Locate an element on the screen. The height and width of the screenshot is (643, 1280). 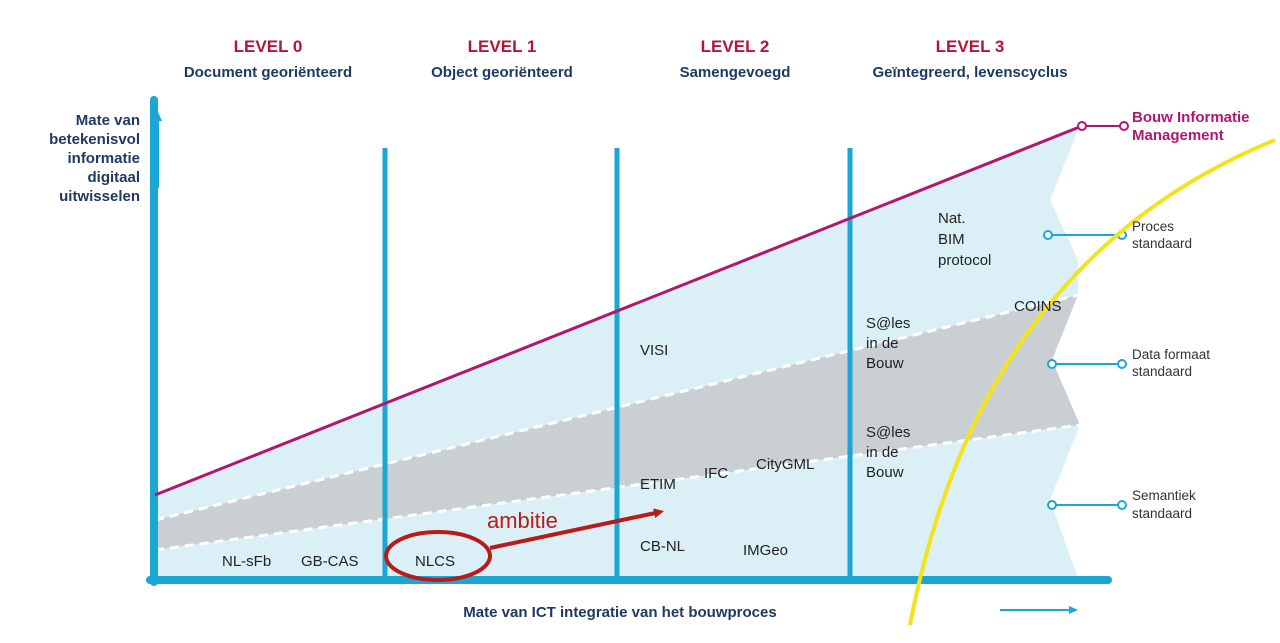
sales-lower-line-3: Bouw is located at coordinates (885, 472).